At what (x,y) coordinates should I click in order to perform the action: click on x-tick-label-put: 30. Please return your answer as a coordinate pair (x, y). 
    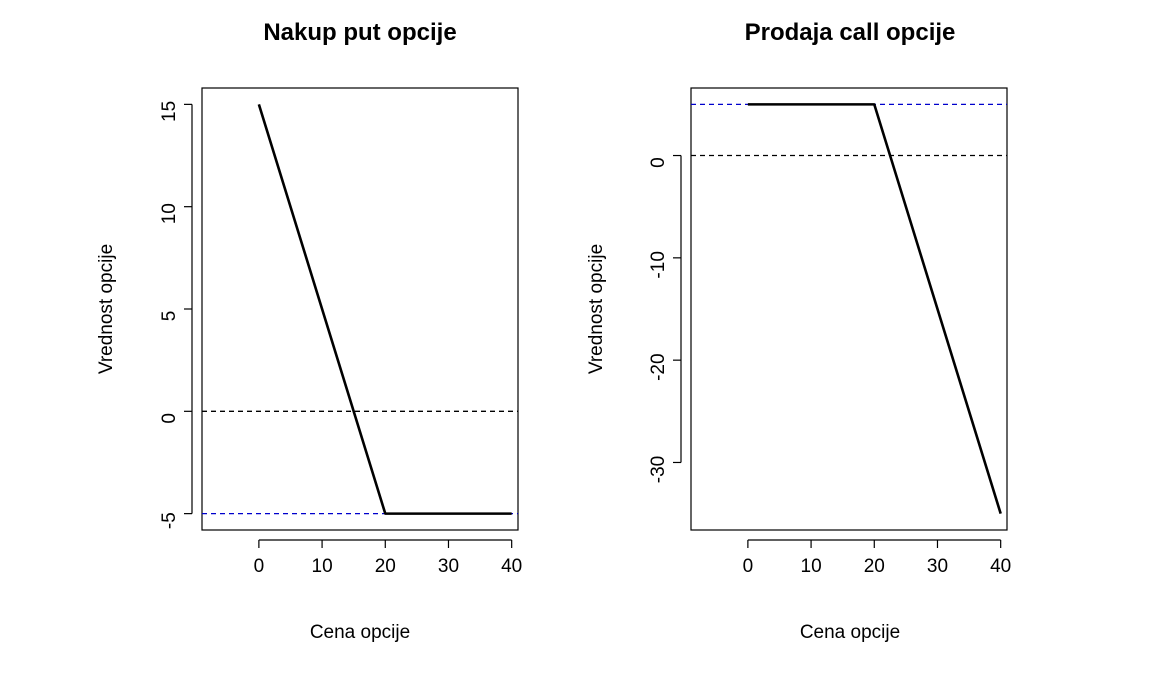
    Looking at the image, I should click on (448, 566).